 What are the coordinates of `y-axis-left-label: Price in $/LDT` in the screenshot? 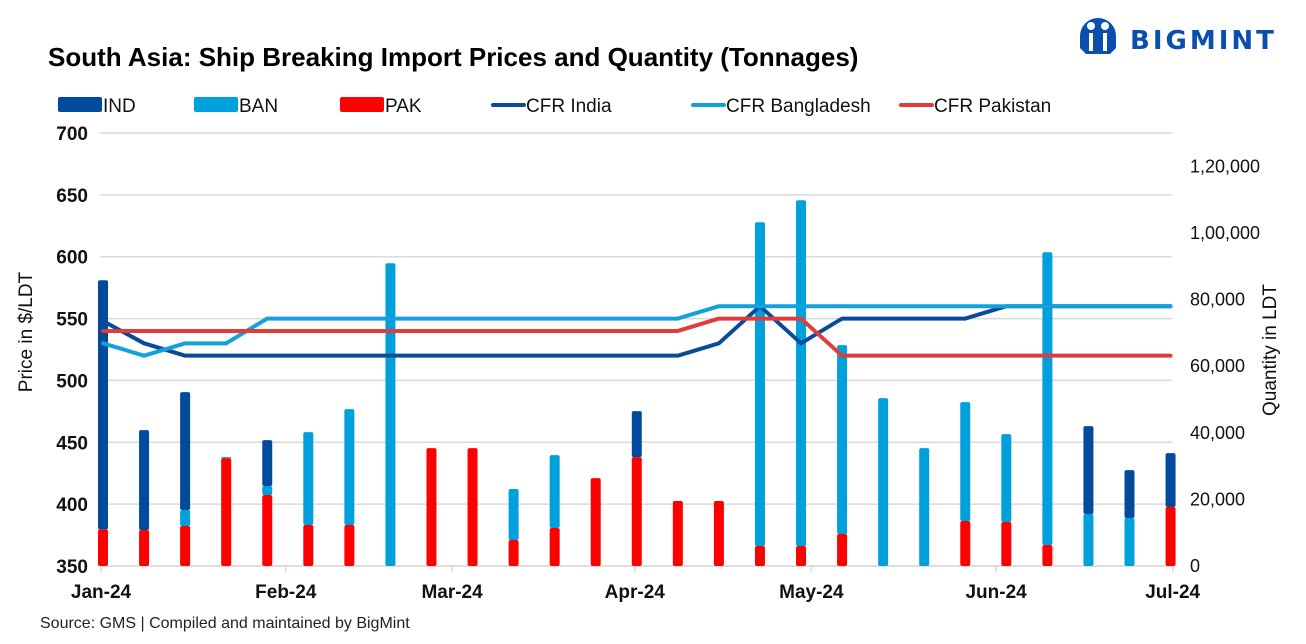 It's located at (26, 331).